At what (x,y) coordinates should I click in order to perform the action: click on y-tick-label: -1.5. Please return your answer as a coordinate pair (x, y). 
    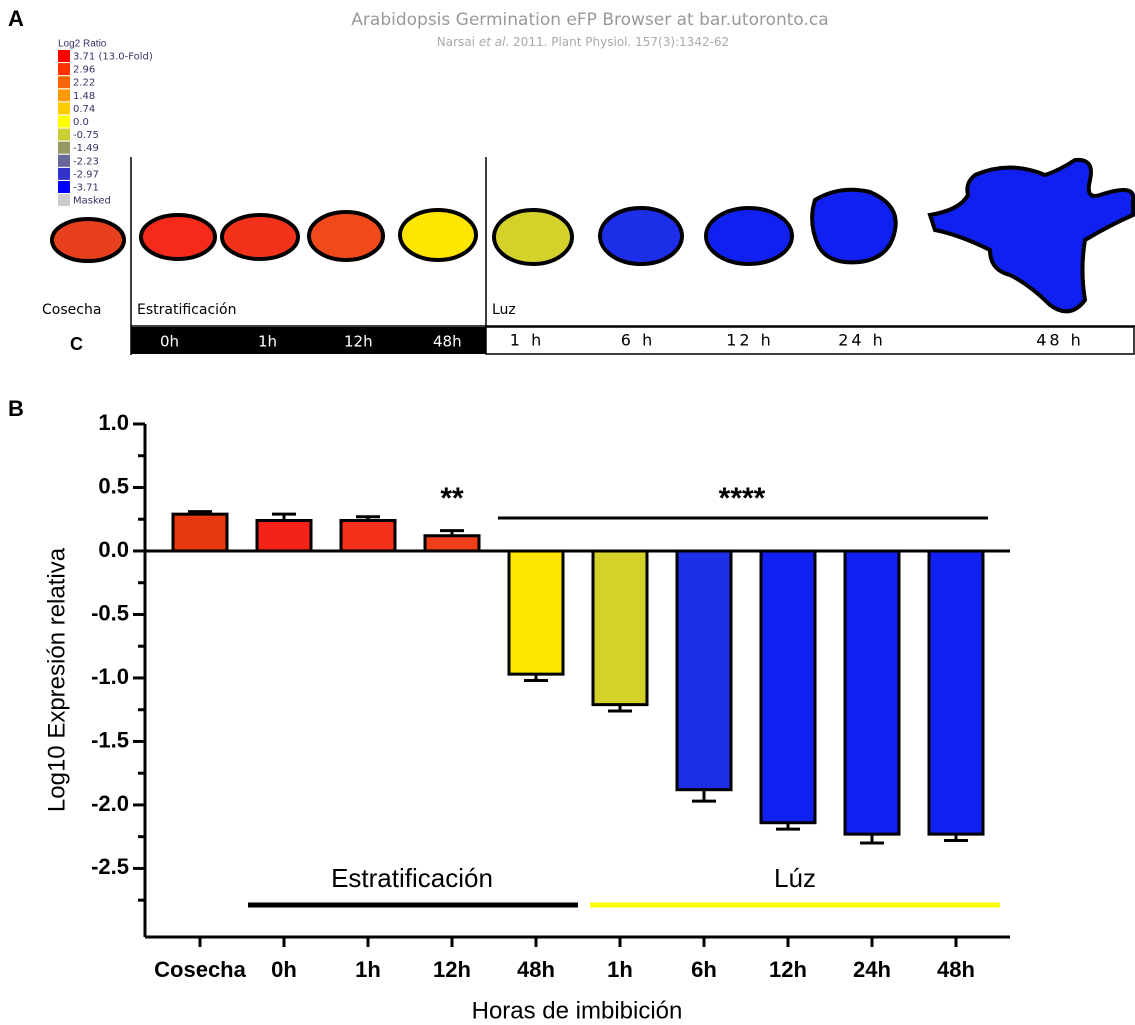
    Looking at the image, I should click on (110, 739).